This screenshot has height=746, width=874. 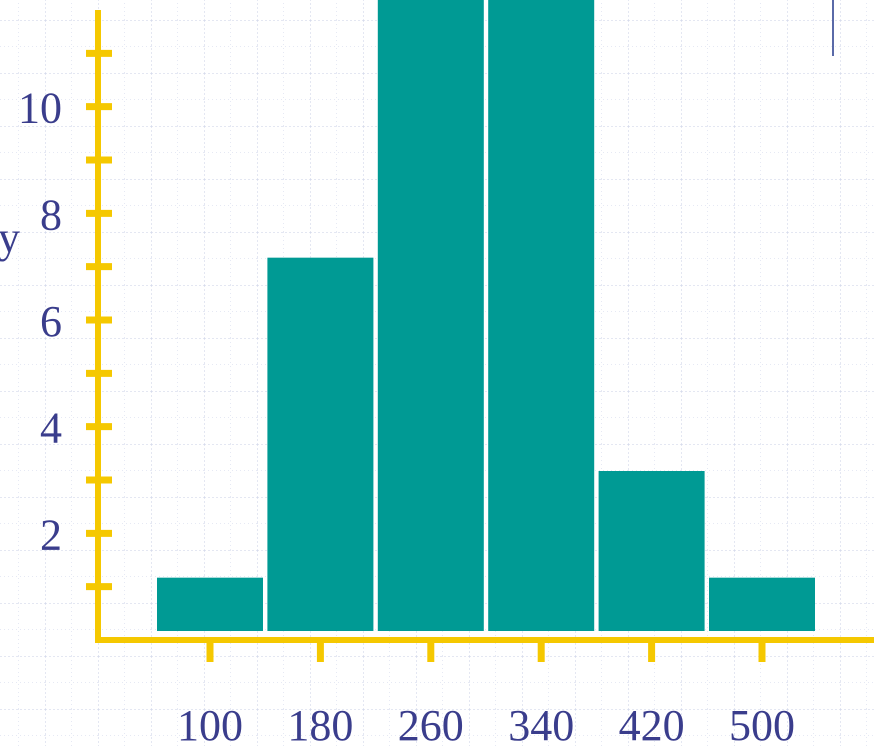 What do you see at coordinates (320, 723) in the screenshot?
I see `x-tick-label: 180` at bounding box center [320, 723].